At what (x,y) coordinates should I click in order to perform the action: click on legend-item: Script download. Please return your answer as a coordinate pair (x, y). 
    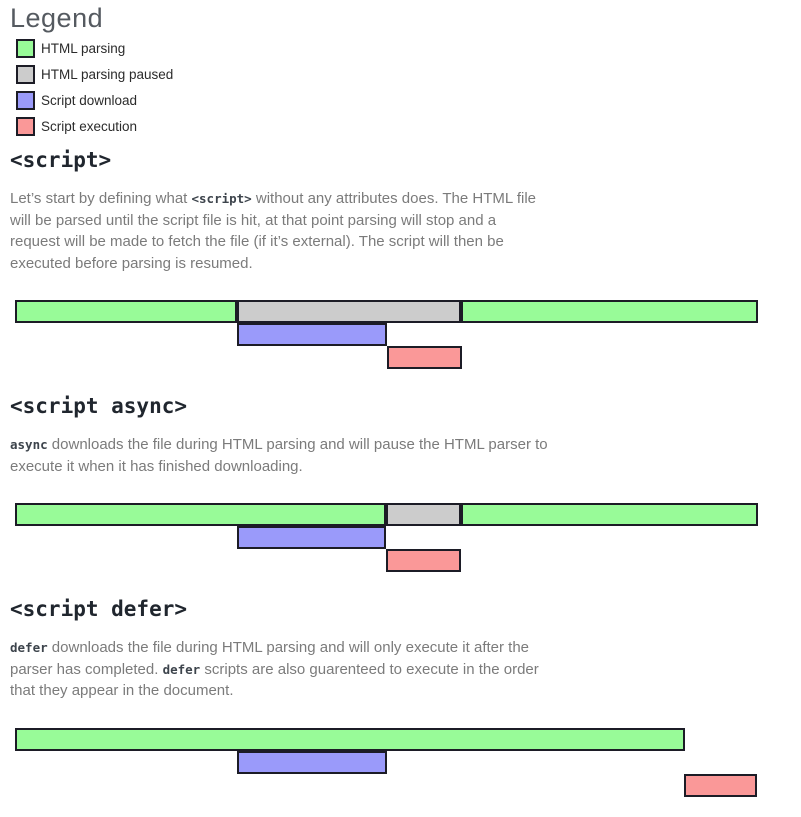
    Looking at the image, I should click on (408, 100).